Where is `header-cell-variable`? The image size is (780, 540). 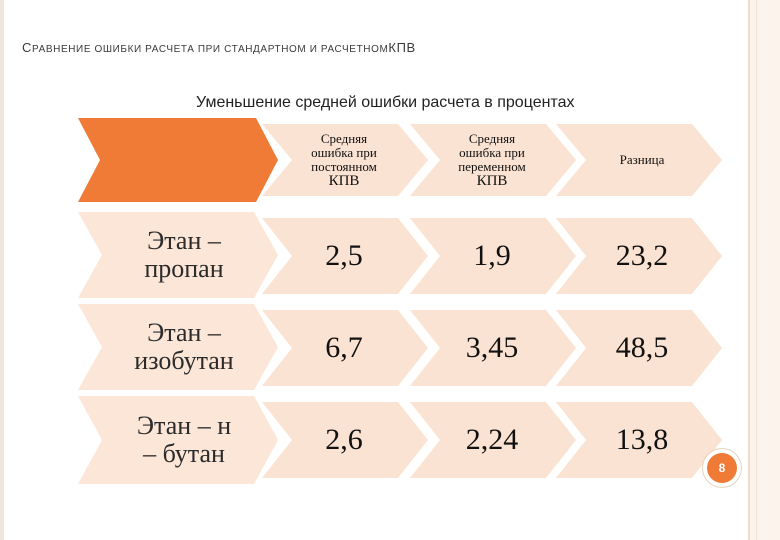
header-cell-variable is located at coordinates (493, 160).